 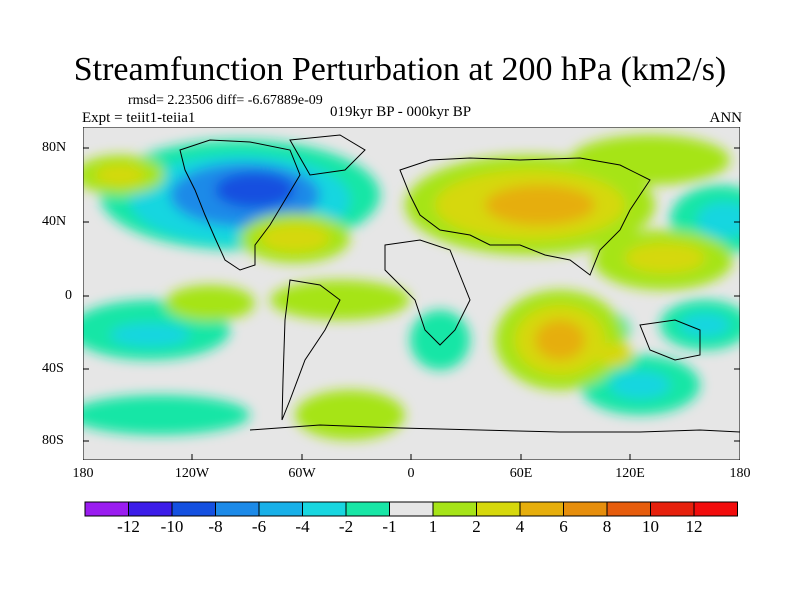 What do you see at coordinates (172, 526) in the screenshot?
I see `colorbar-label: -10` at bounding box center [172, 526].